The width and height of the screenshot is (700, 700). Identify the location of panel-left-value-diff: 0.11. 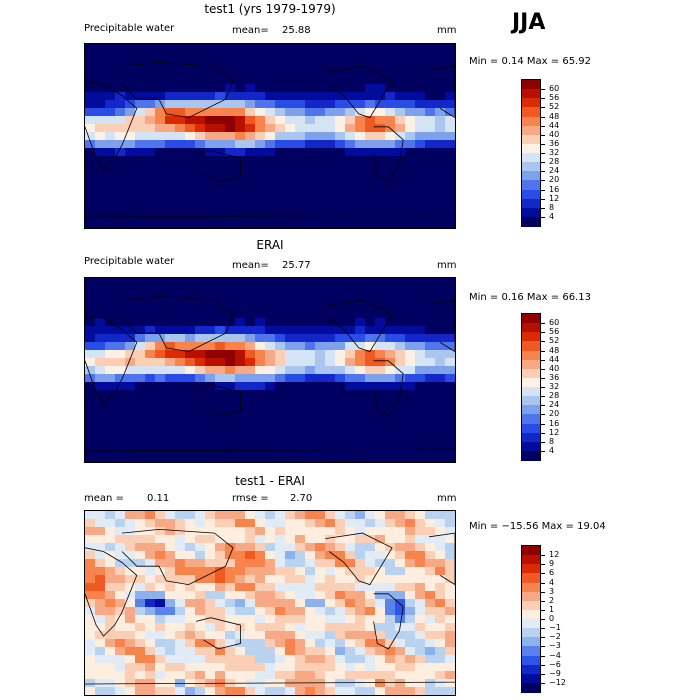
(158, 498).